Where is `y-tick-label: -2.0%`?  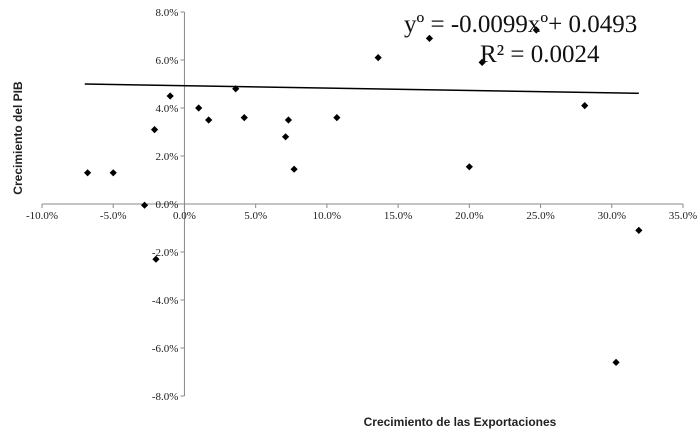
y-tick-label: -2.0% is located at coordinates (165, 253).